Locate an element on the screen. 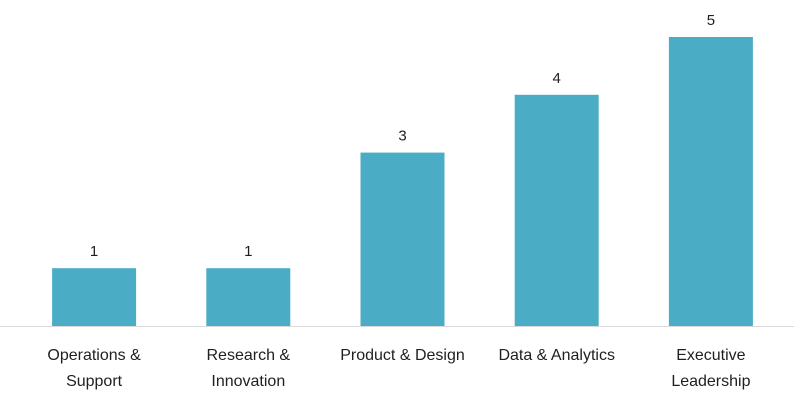 The image size is (794, 394). category-label-line: Research & is located at coordinates (249, 355).